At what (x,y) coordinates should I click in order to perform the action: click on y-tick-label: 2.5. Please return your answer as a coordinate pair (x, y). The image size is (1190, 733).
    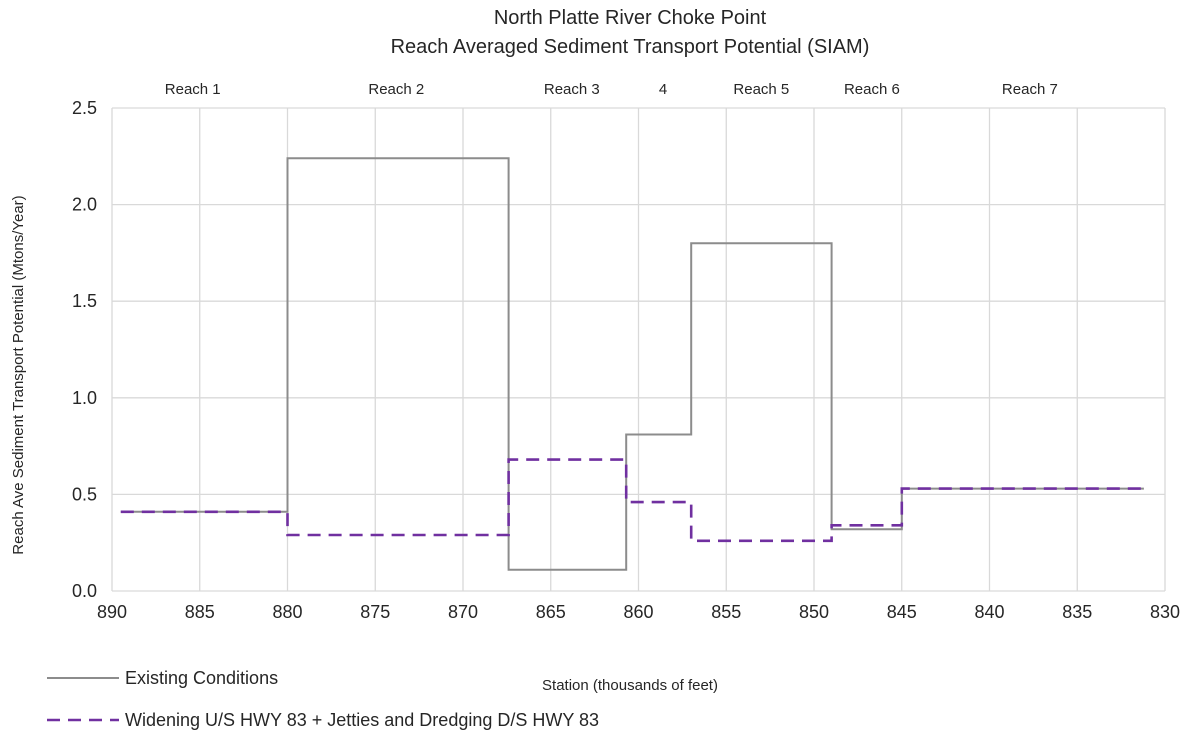
    Looking at the image, I should click on (84, 108).